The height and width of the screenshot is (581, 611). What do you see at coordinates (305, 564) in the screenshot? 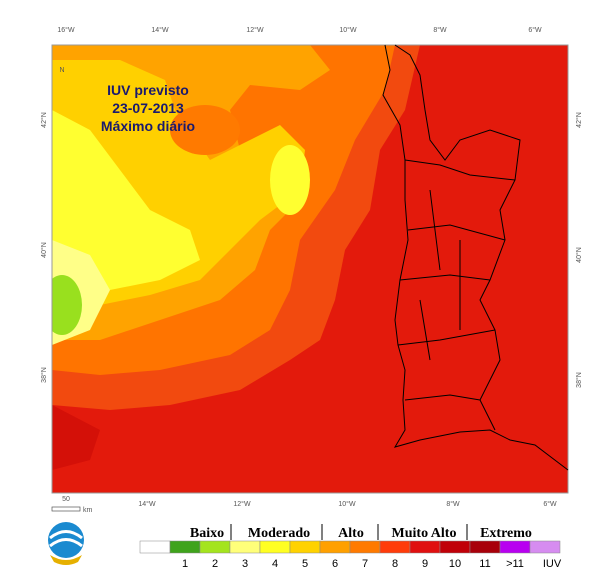
I see `legend-label: 5` at bounding box center [305, 564].